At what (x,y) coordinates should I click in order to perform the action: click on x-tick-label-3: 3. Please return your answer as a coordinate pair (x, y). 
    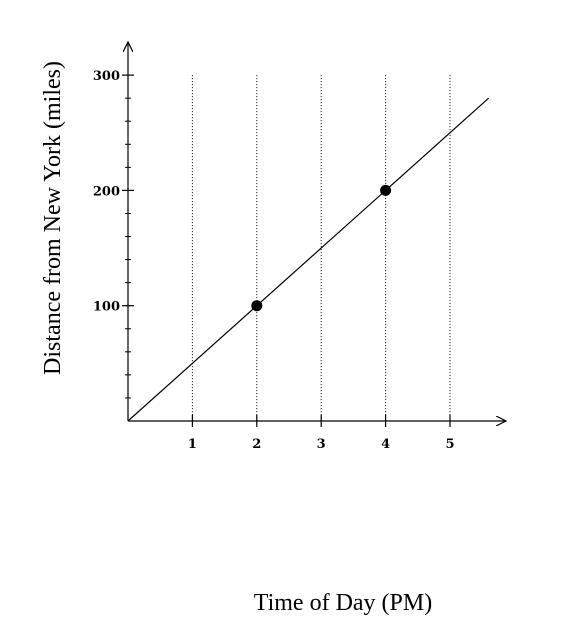
    Looking at the image, I should click on (321, 444).